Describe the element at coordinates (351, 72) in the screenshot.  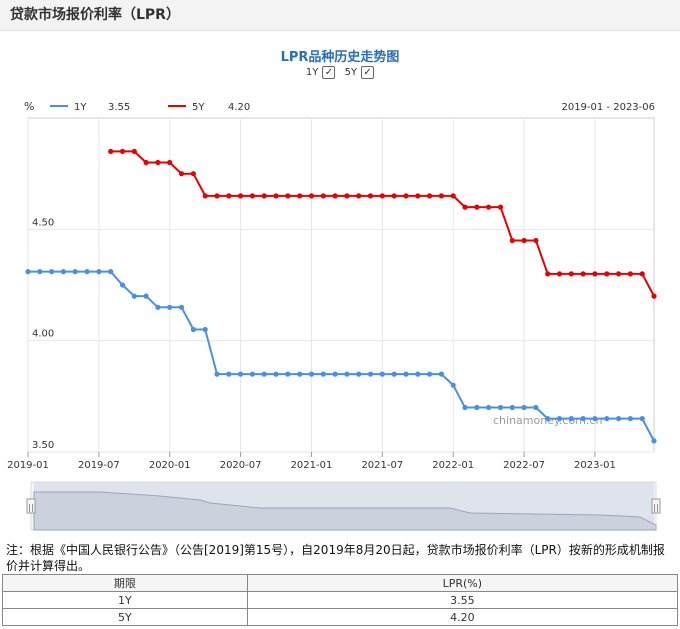
I see `toggle-5y-label: 5Y` at that location.